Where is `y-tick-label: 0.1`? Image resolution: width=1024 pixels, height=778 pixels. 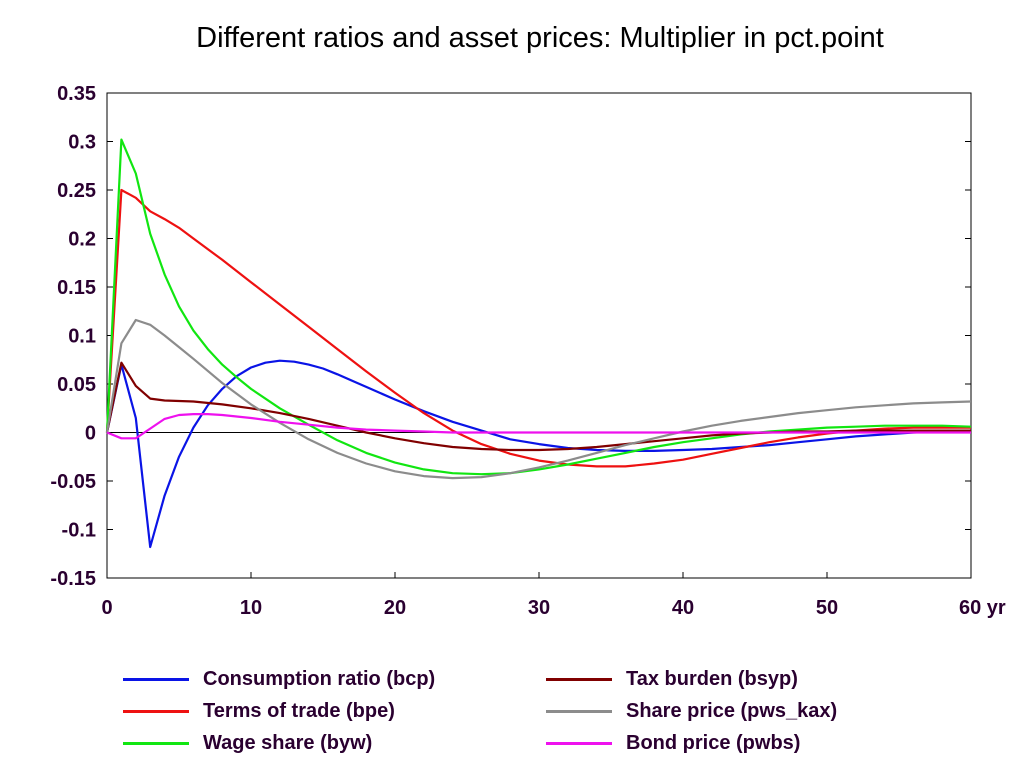 y-tick-label: 0.1 is located at coordinates (82, 337).